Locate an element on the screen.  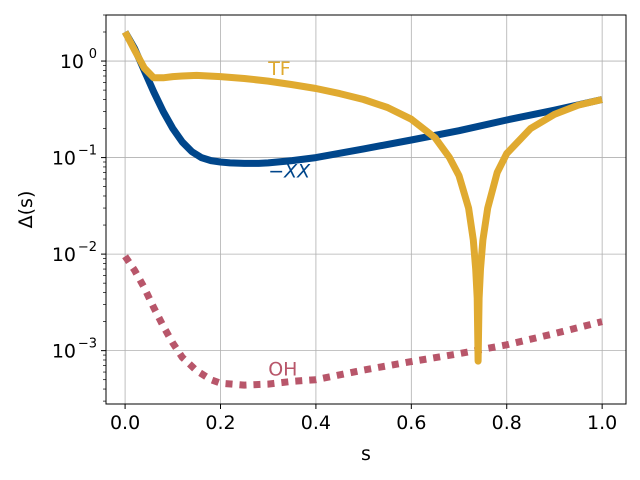
x-axis-label: s is located at coordinates (366, 454).